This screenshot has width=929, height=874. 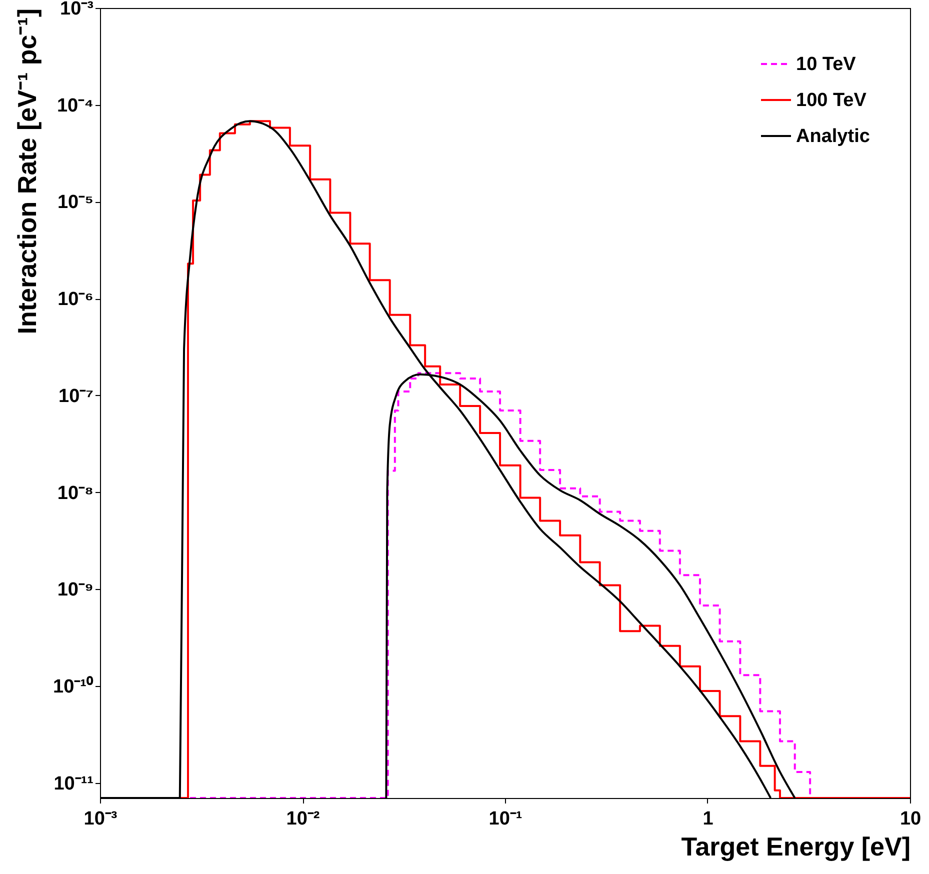 I want to click on legend-label: 100 TeV, so click(x=831, y=100).